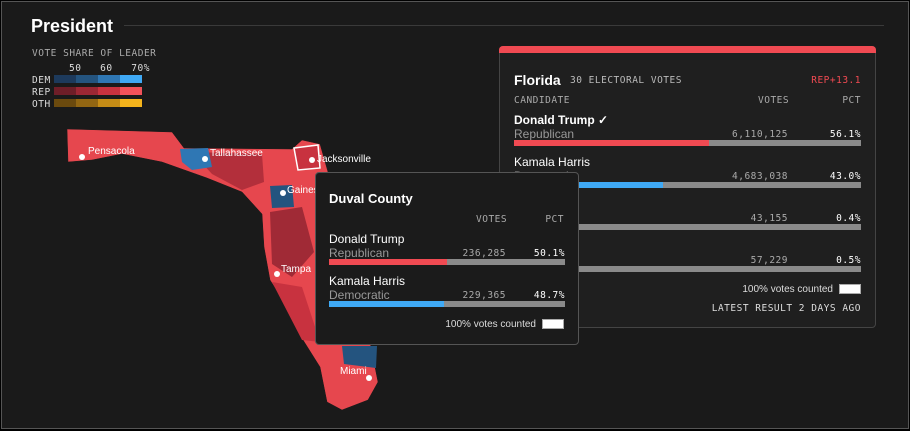 This screenshot has height=431, width=910. Describe the element at coordinates (307, 157) in the screenshot. I see `county-selected` at that location.